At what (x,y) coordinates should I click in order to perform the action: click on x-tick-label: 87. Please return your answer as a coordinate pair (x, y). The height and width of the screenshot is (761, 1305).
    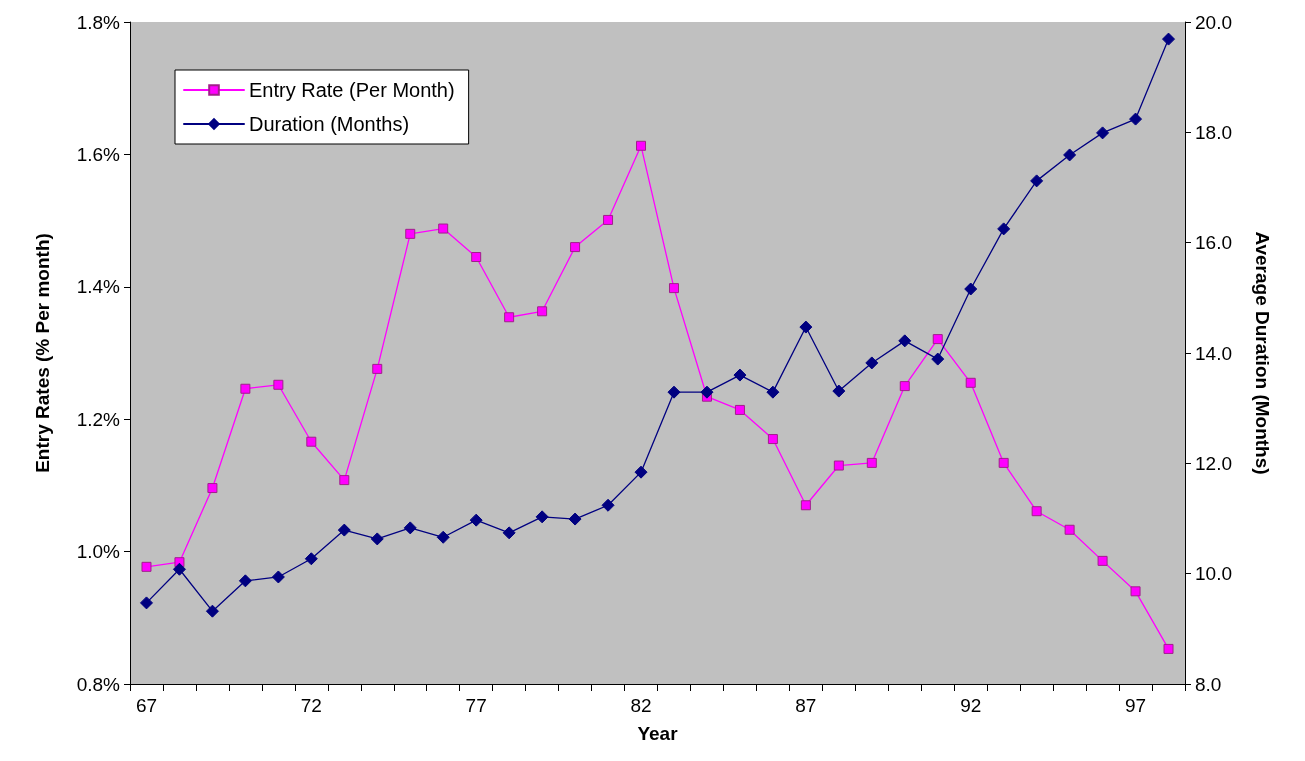
    Looking at the image, I should click on (806, 705).